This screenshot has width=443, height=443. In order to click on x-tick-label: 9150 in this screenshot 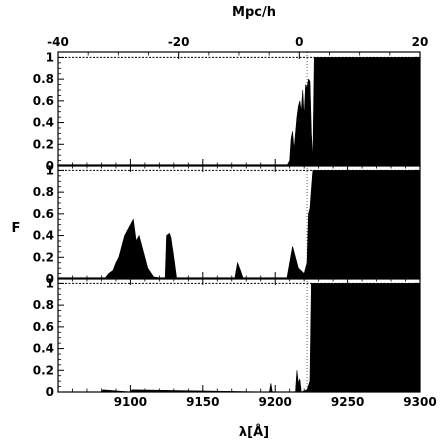, I will do `click(202, 402)`.